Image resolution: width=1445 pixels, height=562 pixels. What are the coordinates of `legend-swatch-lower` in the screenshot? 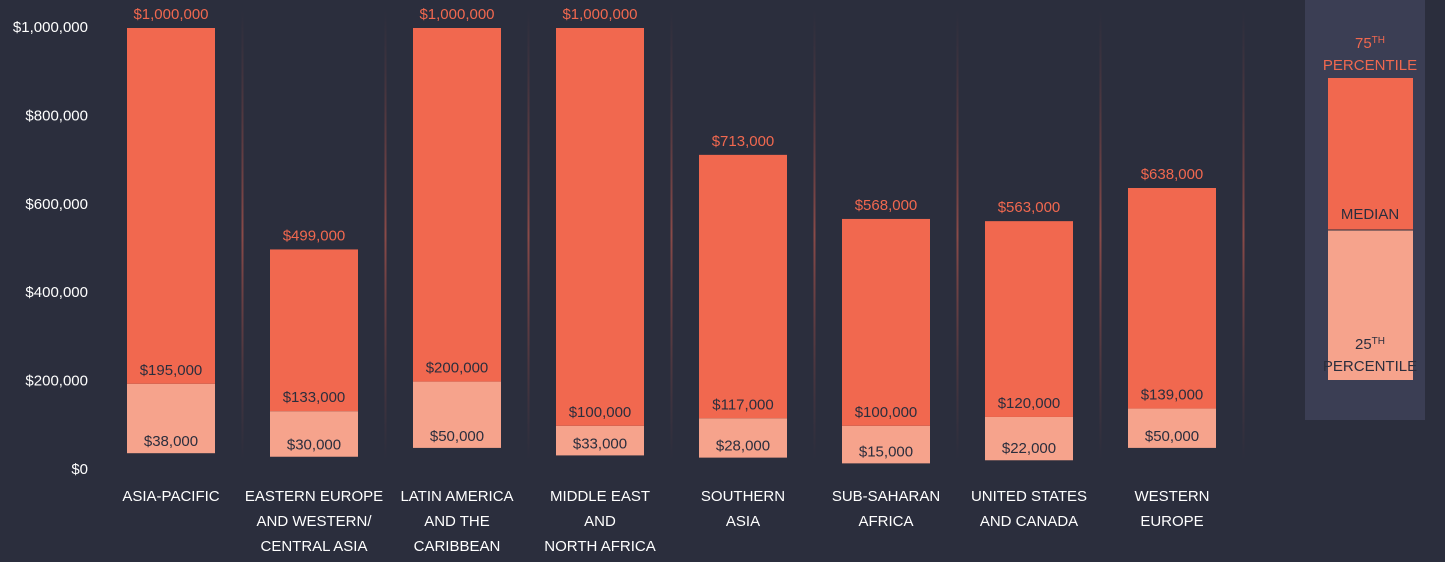 It's located at (1370, 305).